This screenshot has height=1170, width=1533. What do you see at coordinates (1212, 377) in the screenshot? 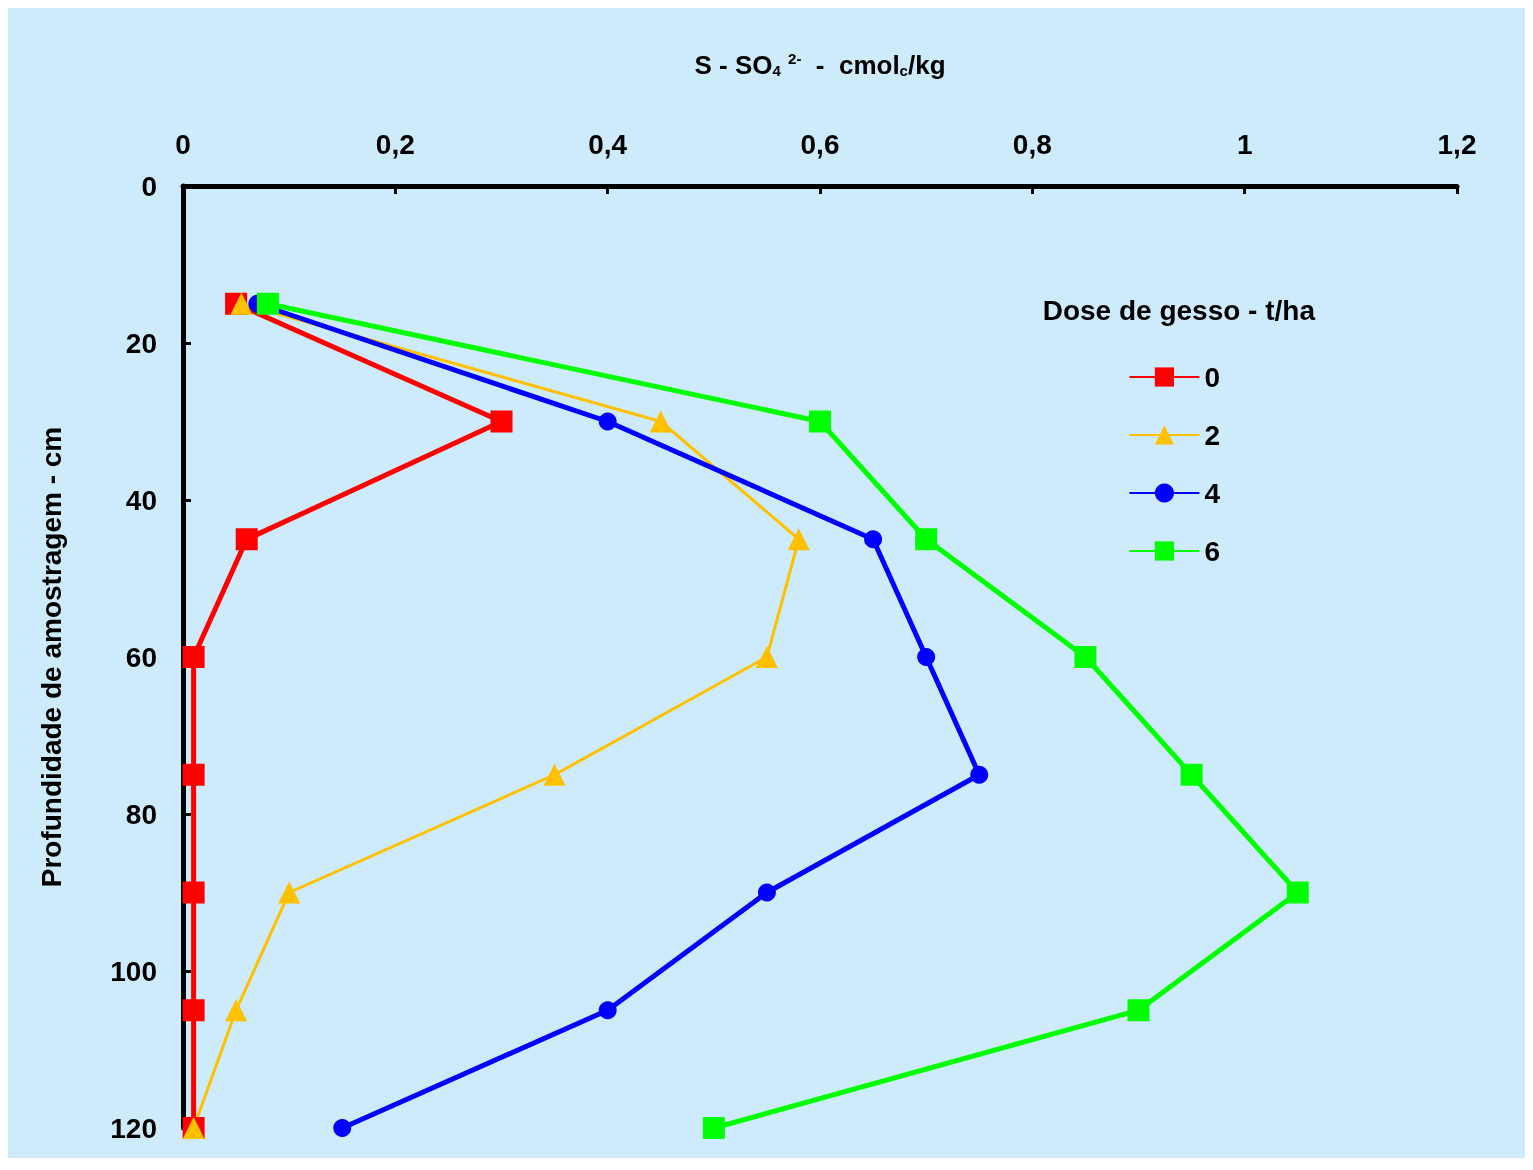
I see `legend-label: 0` at bounding box center [1212, 377].